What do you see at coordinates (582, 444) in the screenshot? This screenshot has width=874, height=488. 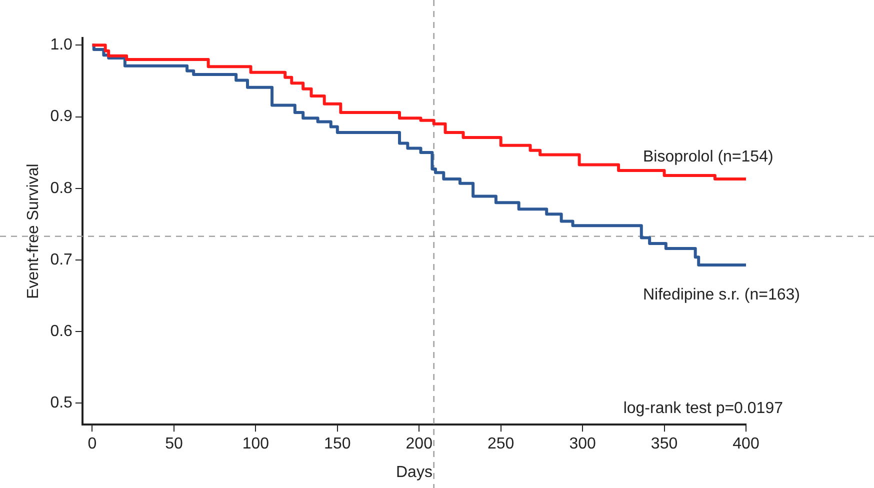 I see `x-tick-label: 300` at bounding box center [582, 444].